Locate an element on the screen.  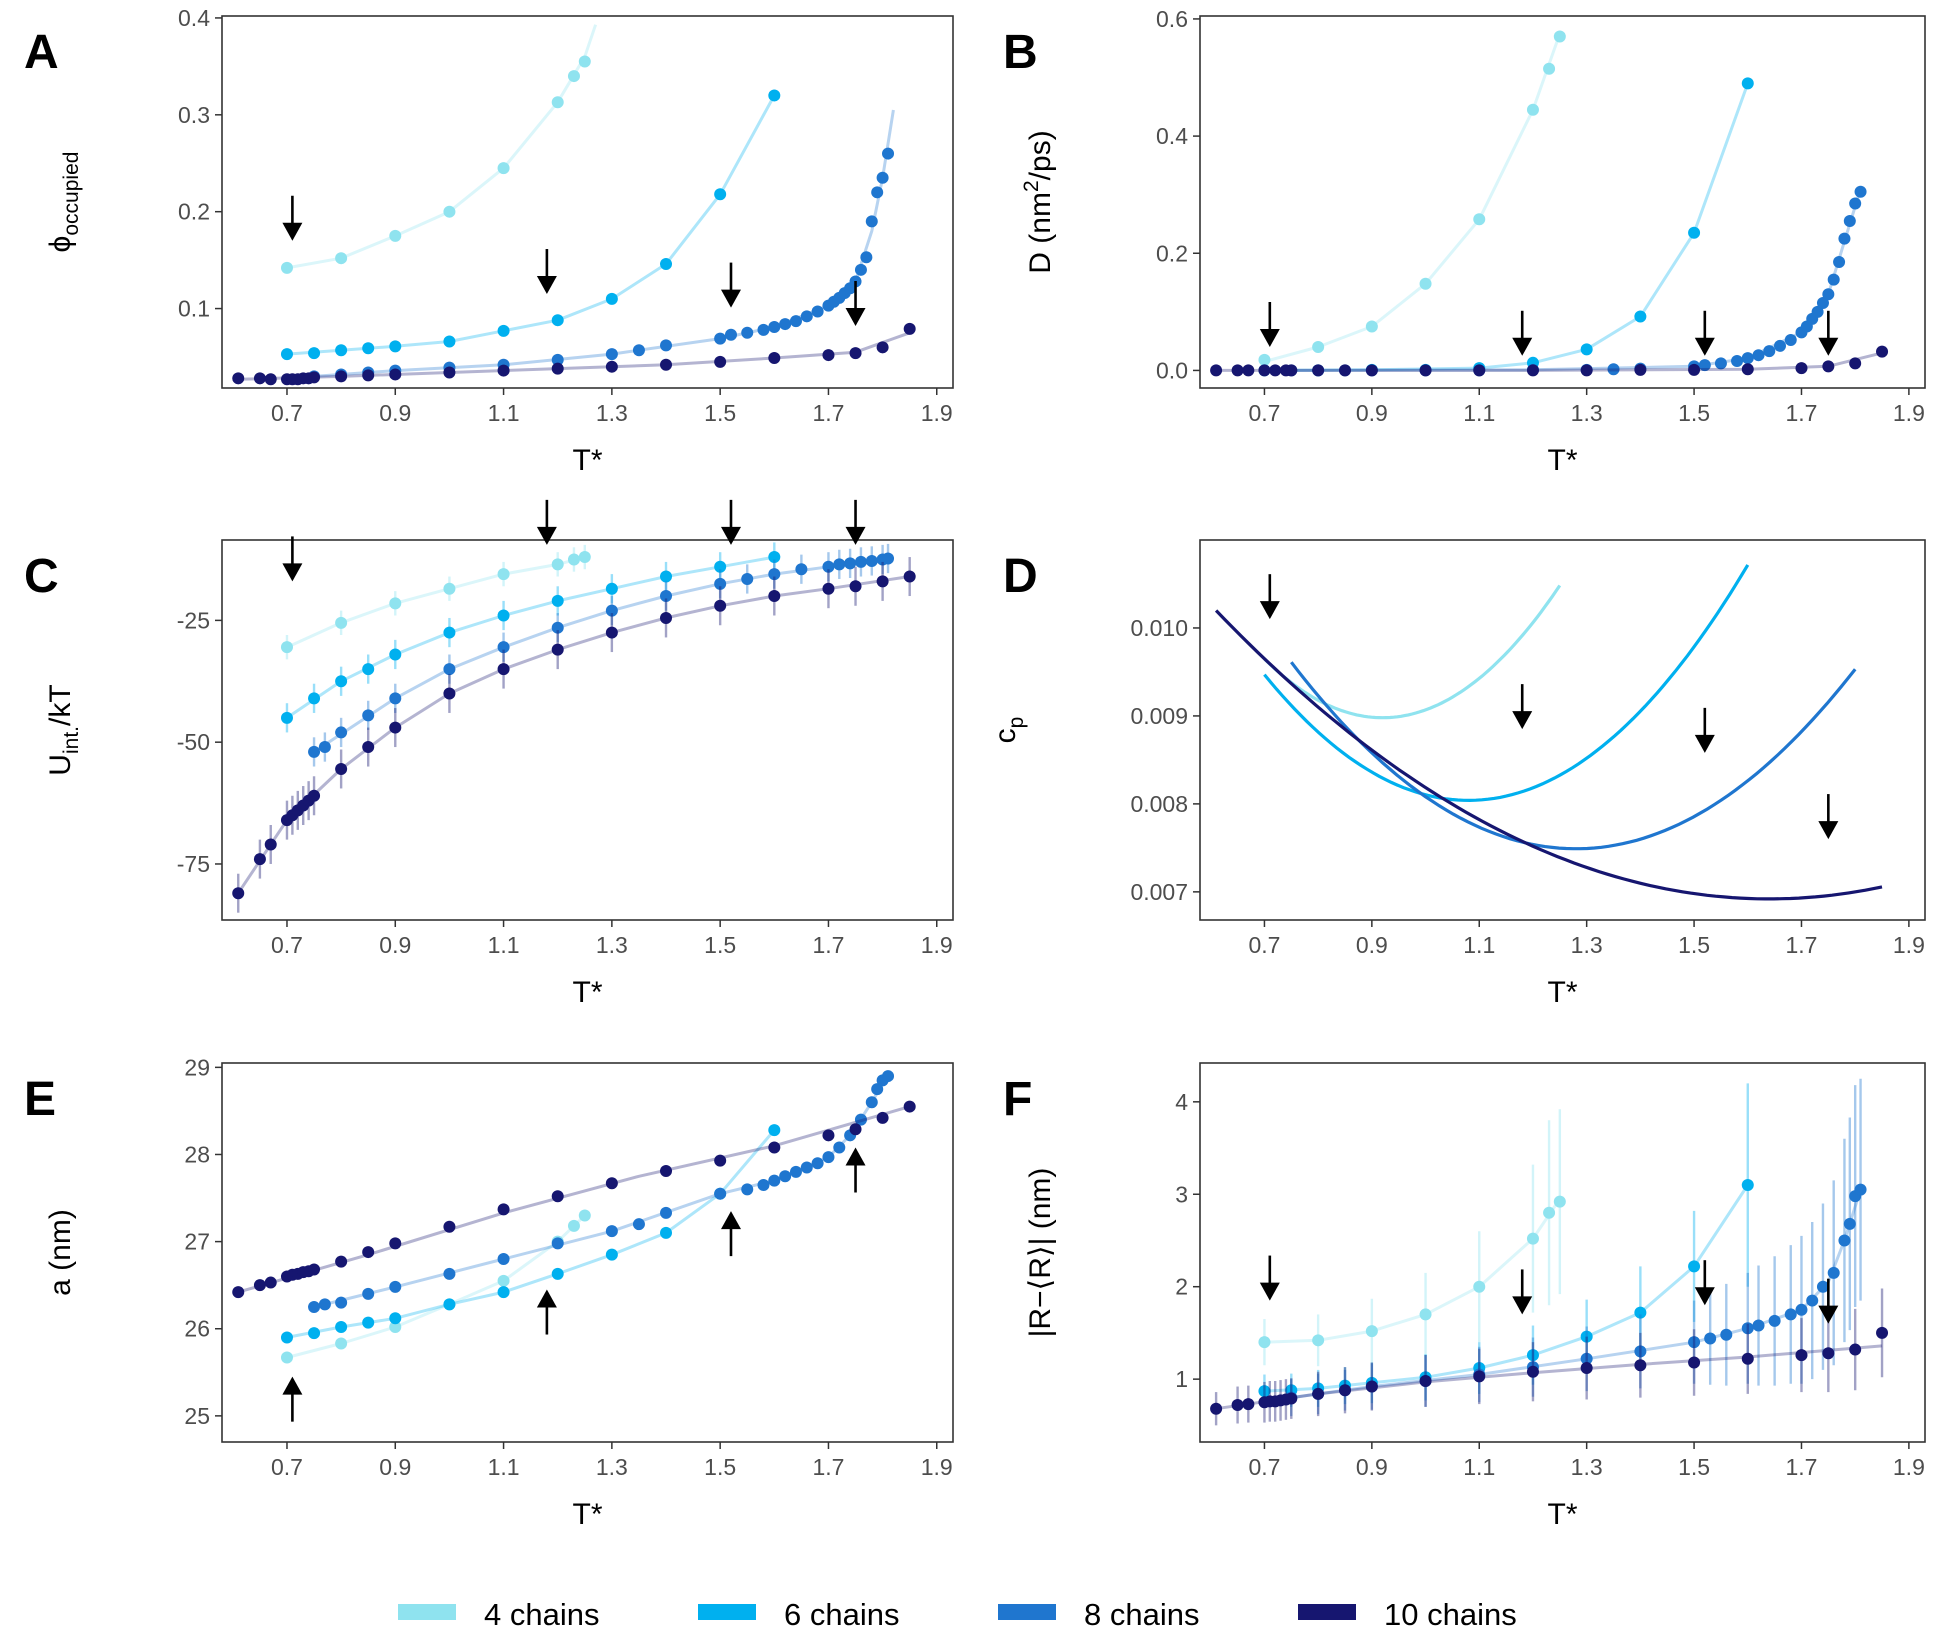
y-axis-title: |R−⟨R⟩| (nm) is located at coordinates (1040, 1253).